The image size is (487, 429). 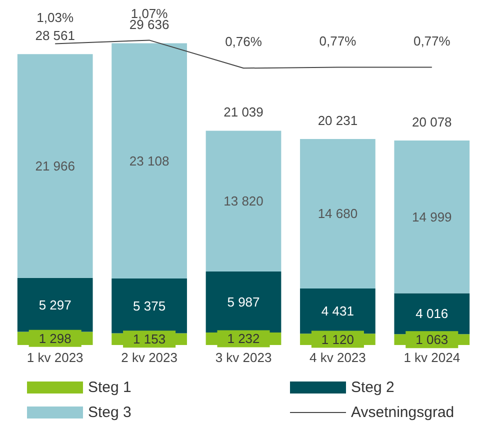 What do you see at coordinates (55, 304) in the screenshot?
I see `data-label: 5 297` at bounding box center [55, 304].